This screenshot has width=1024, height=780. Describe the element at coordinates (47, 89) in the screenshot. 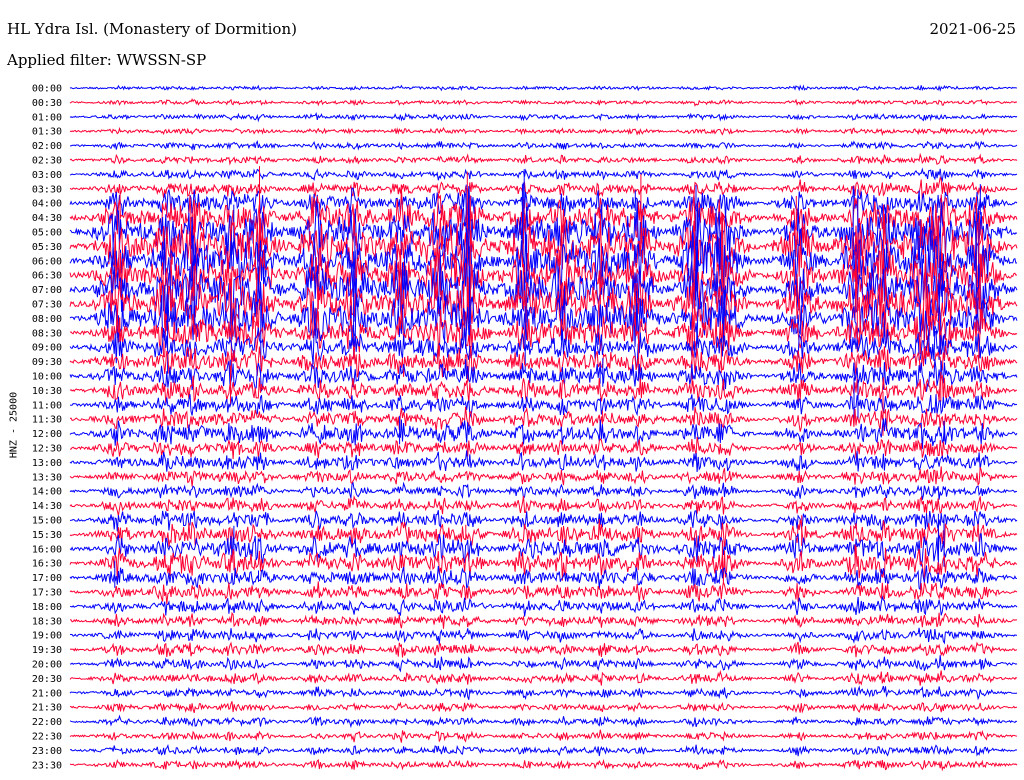

I see `time-tick-label: 00:00` at that location.